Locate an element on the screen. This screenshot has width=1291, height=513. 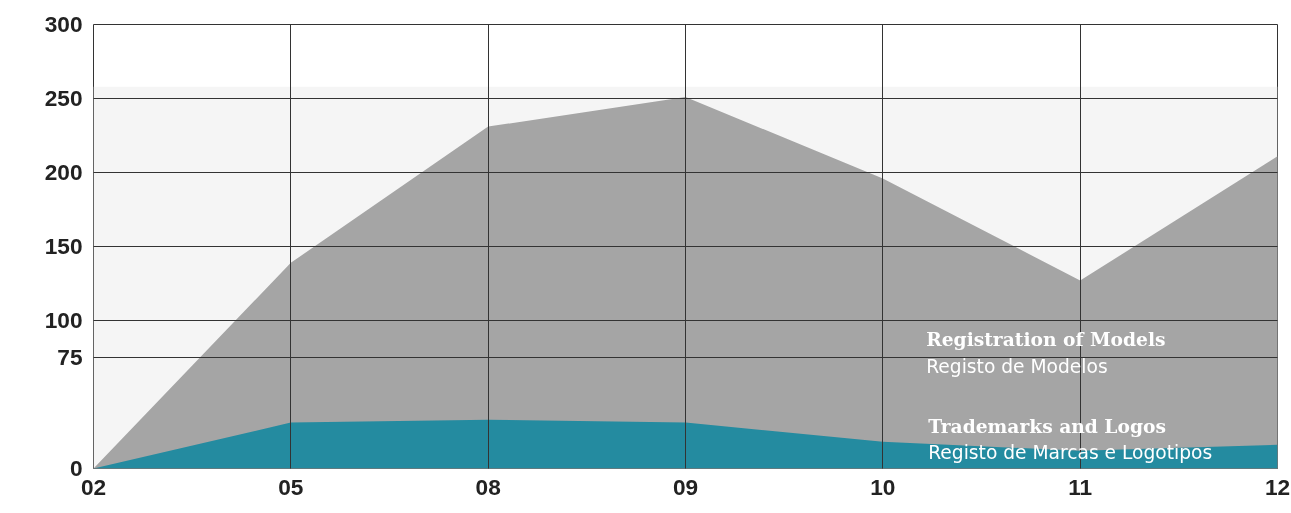
y-tick-label: 0 is located at coordinates (76, 468).